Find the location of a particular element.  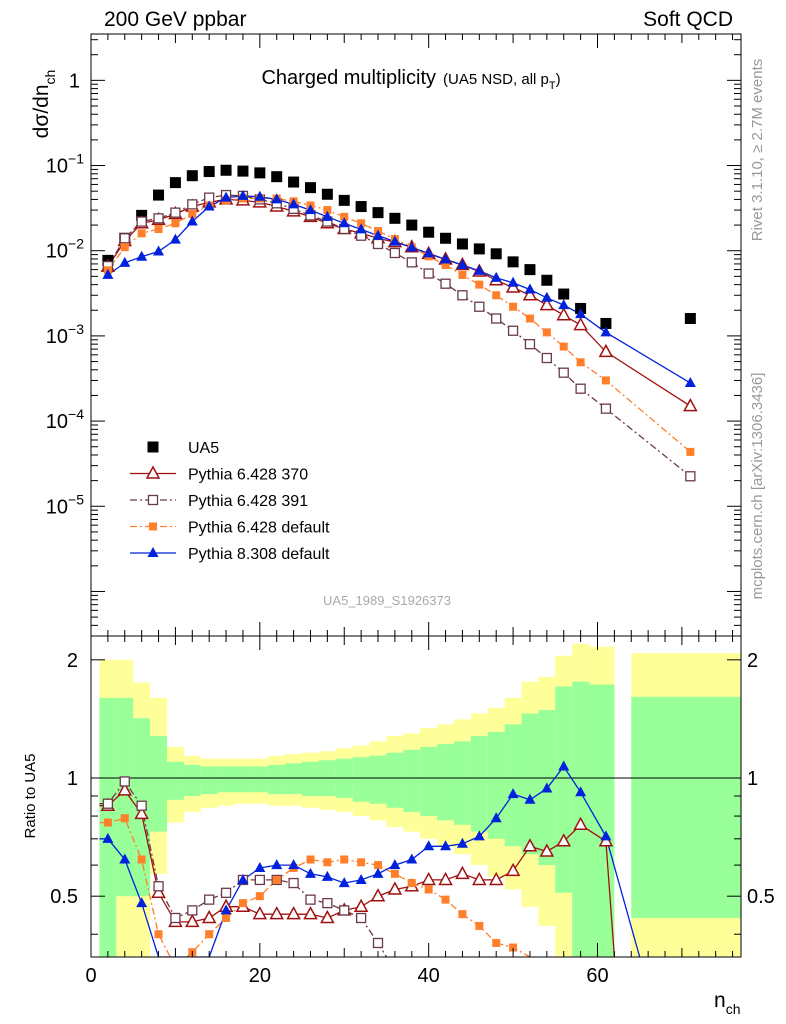

y-tick-label-exponent: −2 is located at coordinates (76, 244).